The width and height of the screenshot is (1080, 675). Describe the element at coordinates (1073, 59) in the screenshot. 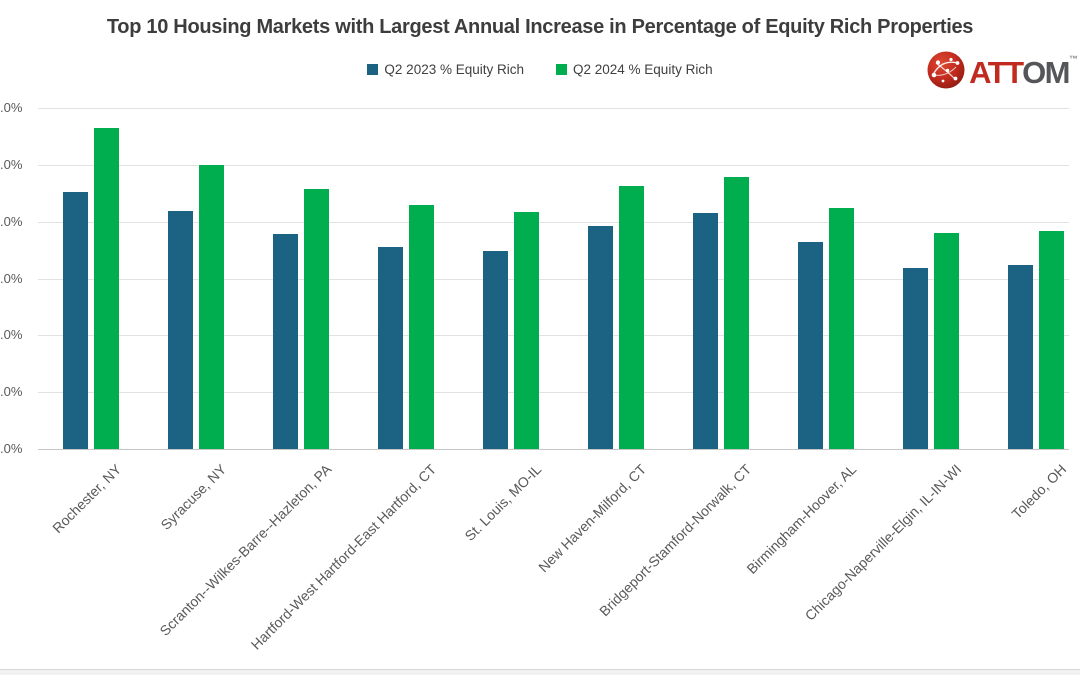

I see `trademark-symbol: ™` at that location.